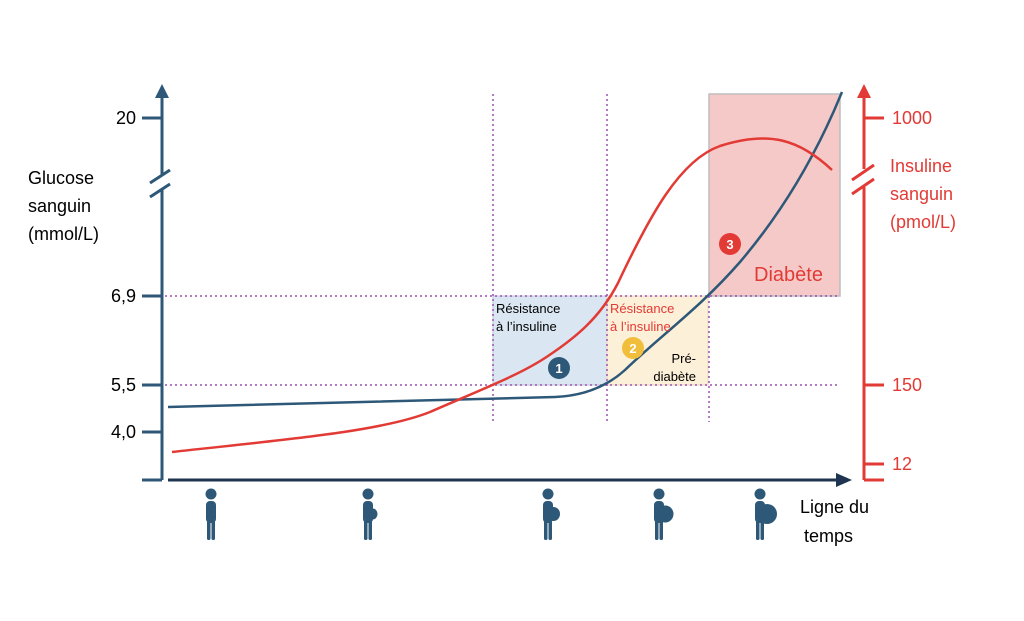  Describe the element at coordinates (640, 326) in the screenshot. I see `zone2-label-line2: à l’insuline` at that location.